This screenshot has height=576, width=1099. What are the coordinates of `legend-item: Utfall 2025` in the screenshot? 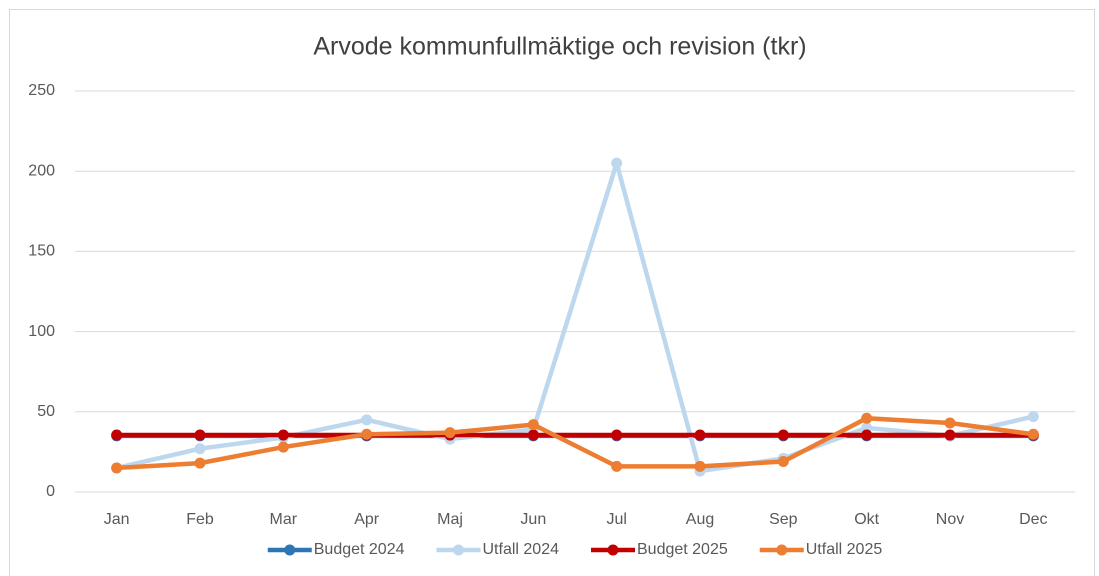 It's located at (821, 549).